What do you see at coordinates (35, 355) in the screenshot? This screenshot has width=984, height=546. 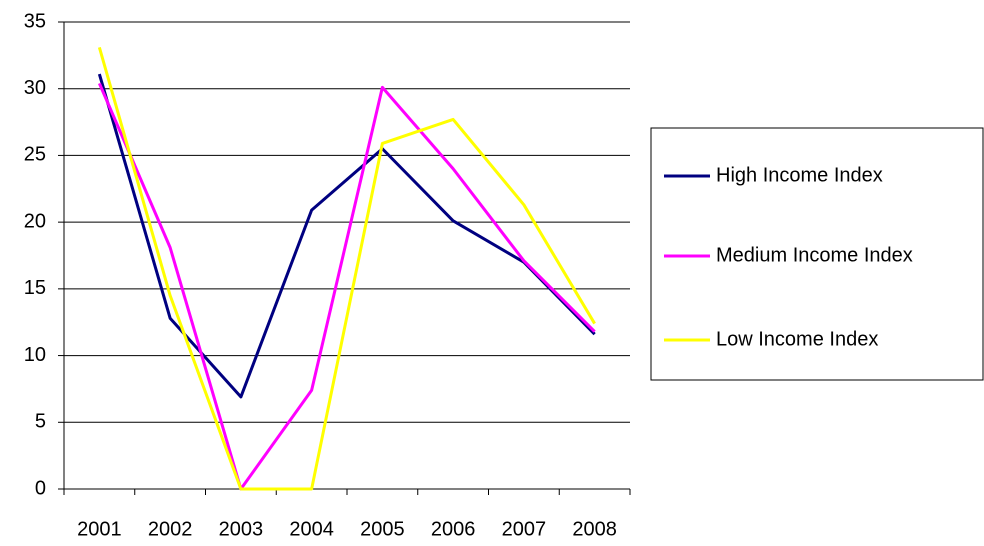 I see `y-tick-label: 10` at bounding box center [35, 355].